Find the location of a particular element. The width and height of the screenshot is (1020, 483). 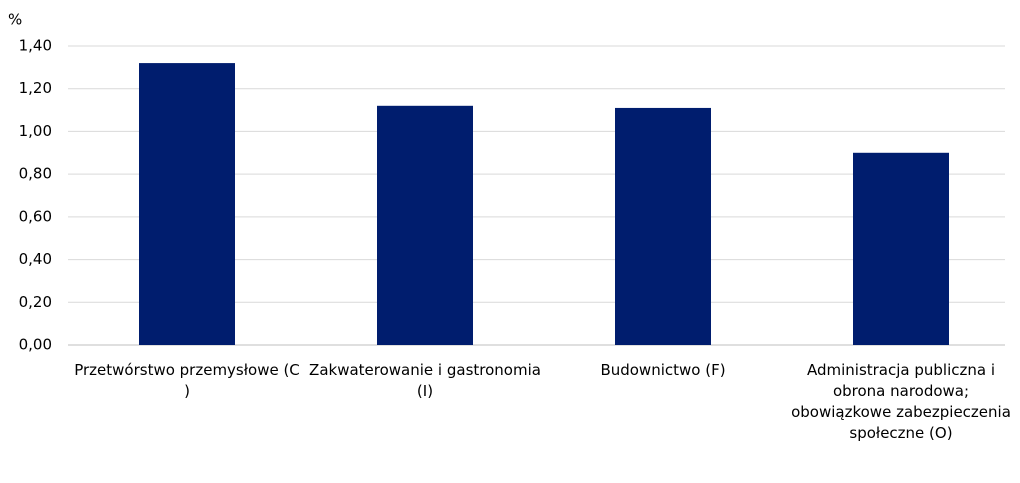

x-tick-label: Budownictwo (F) is located at coordinates (663, 370).